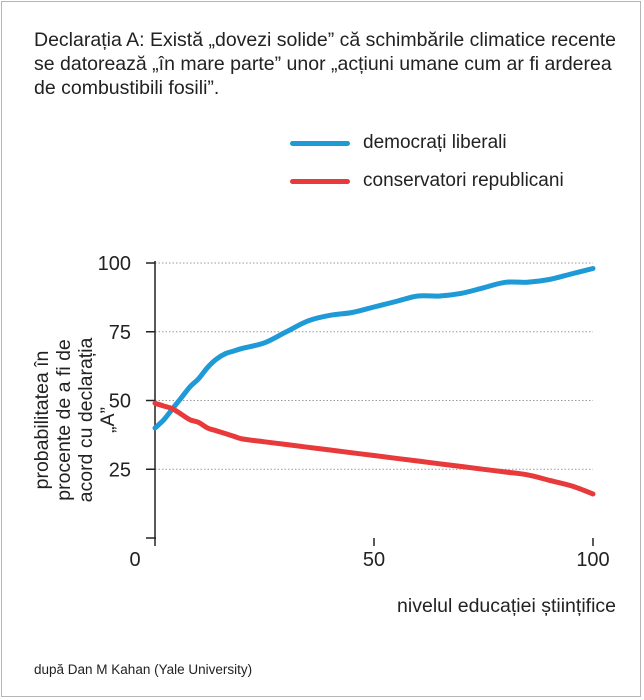 The width and height of the screenshot is (644, 700). Describe the element at coordinates (108, 420) in the screenshot. I see `y-axis-label-line: „A”` at that location.